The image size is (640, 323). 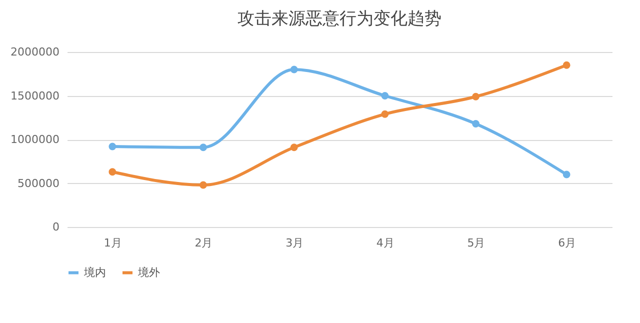 What do you see at coordinates (35, 95) in the screenshot?
I see `y-tick-label: 1500000` at bounding box center [35, 95].